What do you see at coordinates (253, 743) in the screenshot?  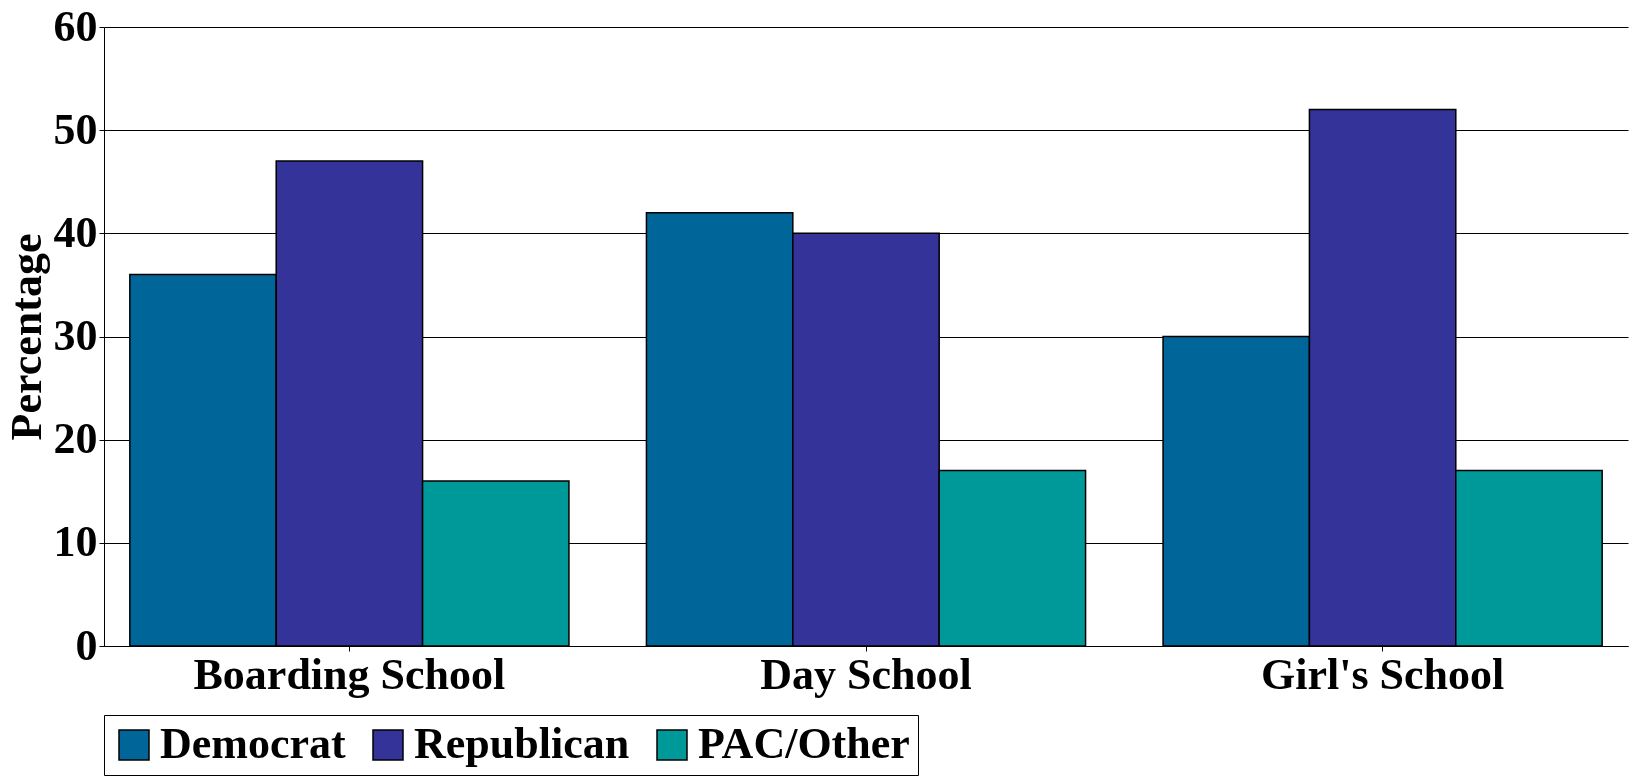 I see `legend-label: Democrat` at bounding box center [253, 743].